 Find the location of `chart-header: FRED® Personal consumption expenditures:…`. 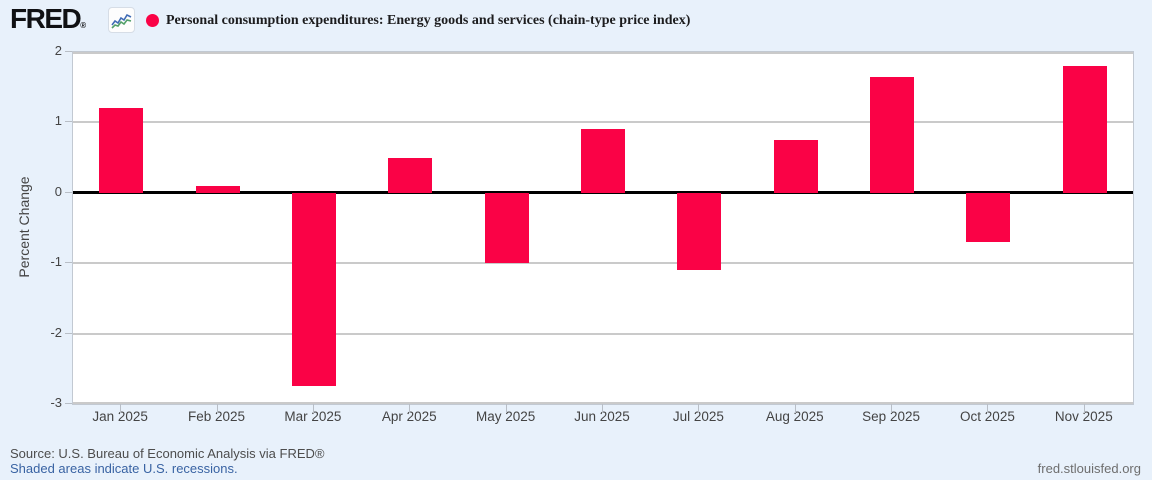

chart-header: FRED® Personal consumption expenditures:… is located at coordinates (576, 21).